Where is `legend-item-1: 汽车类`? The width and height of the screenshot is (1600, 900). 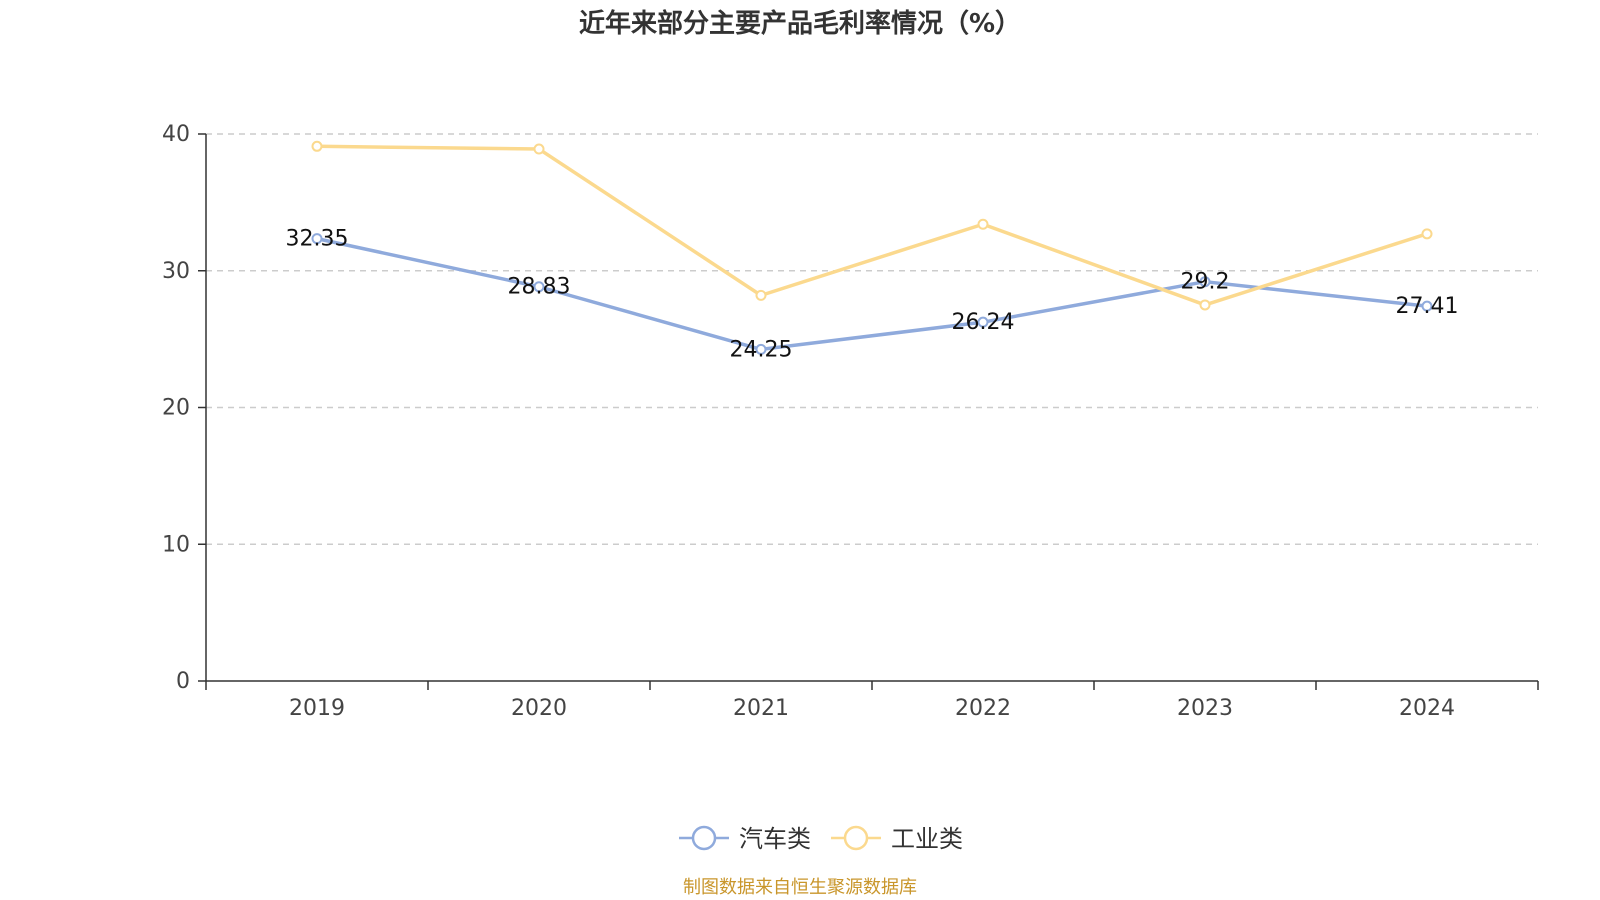 legend-item-1: 汽车类 is located at coordinates (745, 839).